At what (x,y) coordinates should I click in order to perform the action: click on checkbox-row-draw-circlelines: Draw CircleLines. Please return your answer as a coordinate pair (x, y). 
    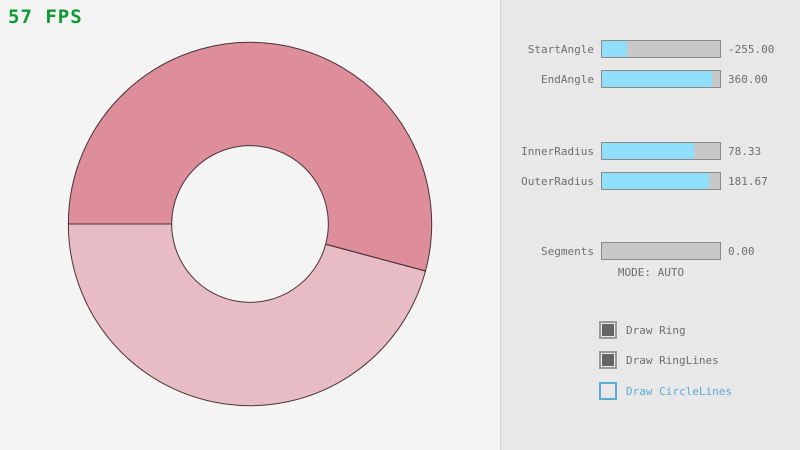
    Looking at the image, I should click on (665, 391).